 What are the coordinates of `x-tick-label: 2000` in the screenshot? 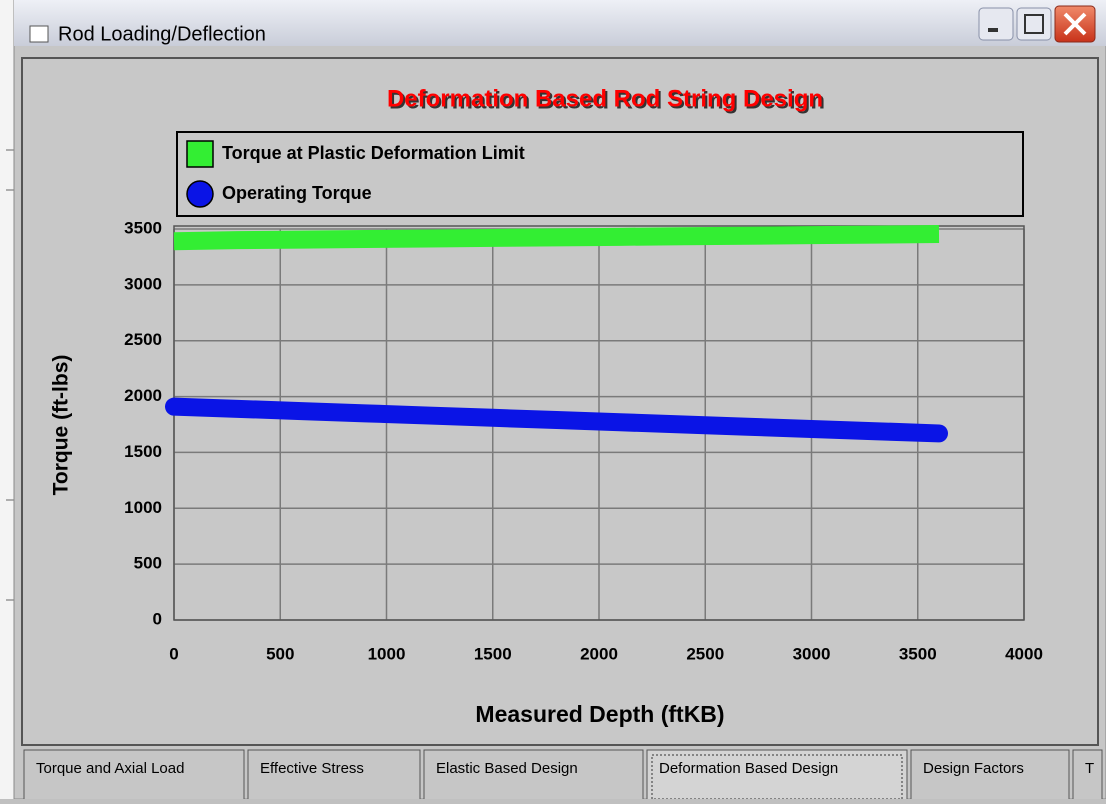 It's located at (599, 653).